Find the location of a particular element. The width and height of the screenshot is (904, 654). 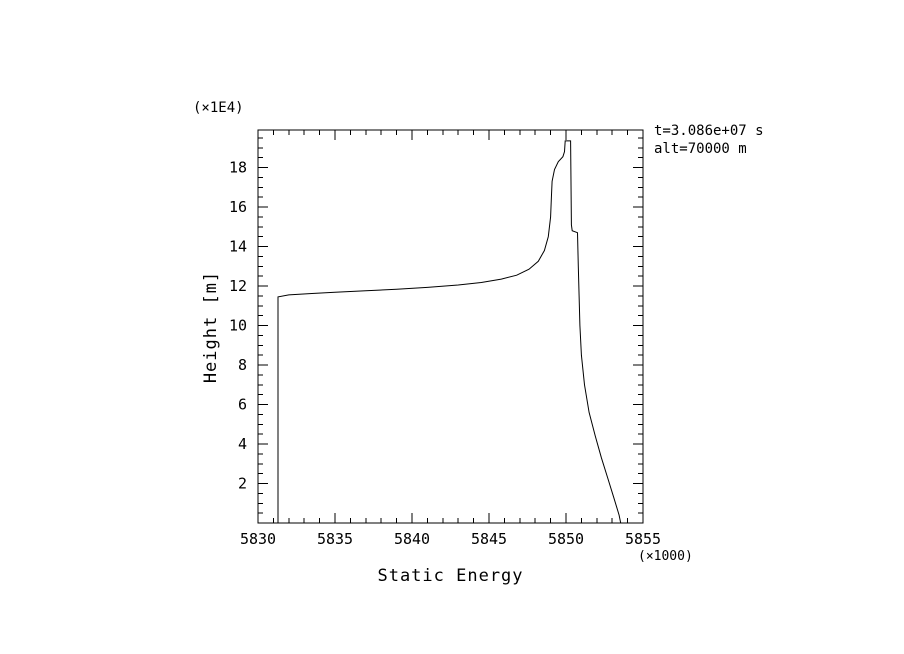

x-axis-unit-multiplier: (×1000) is located at coordinates (665, 556).